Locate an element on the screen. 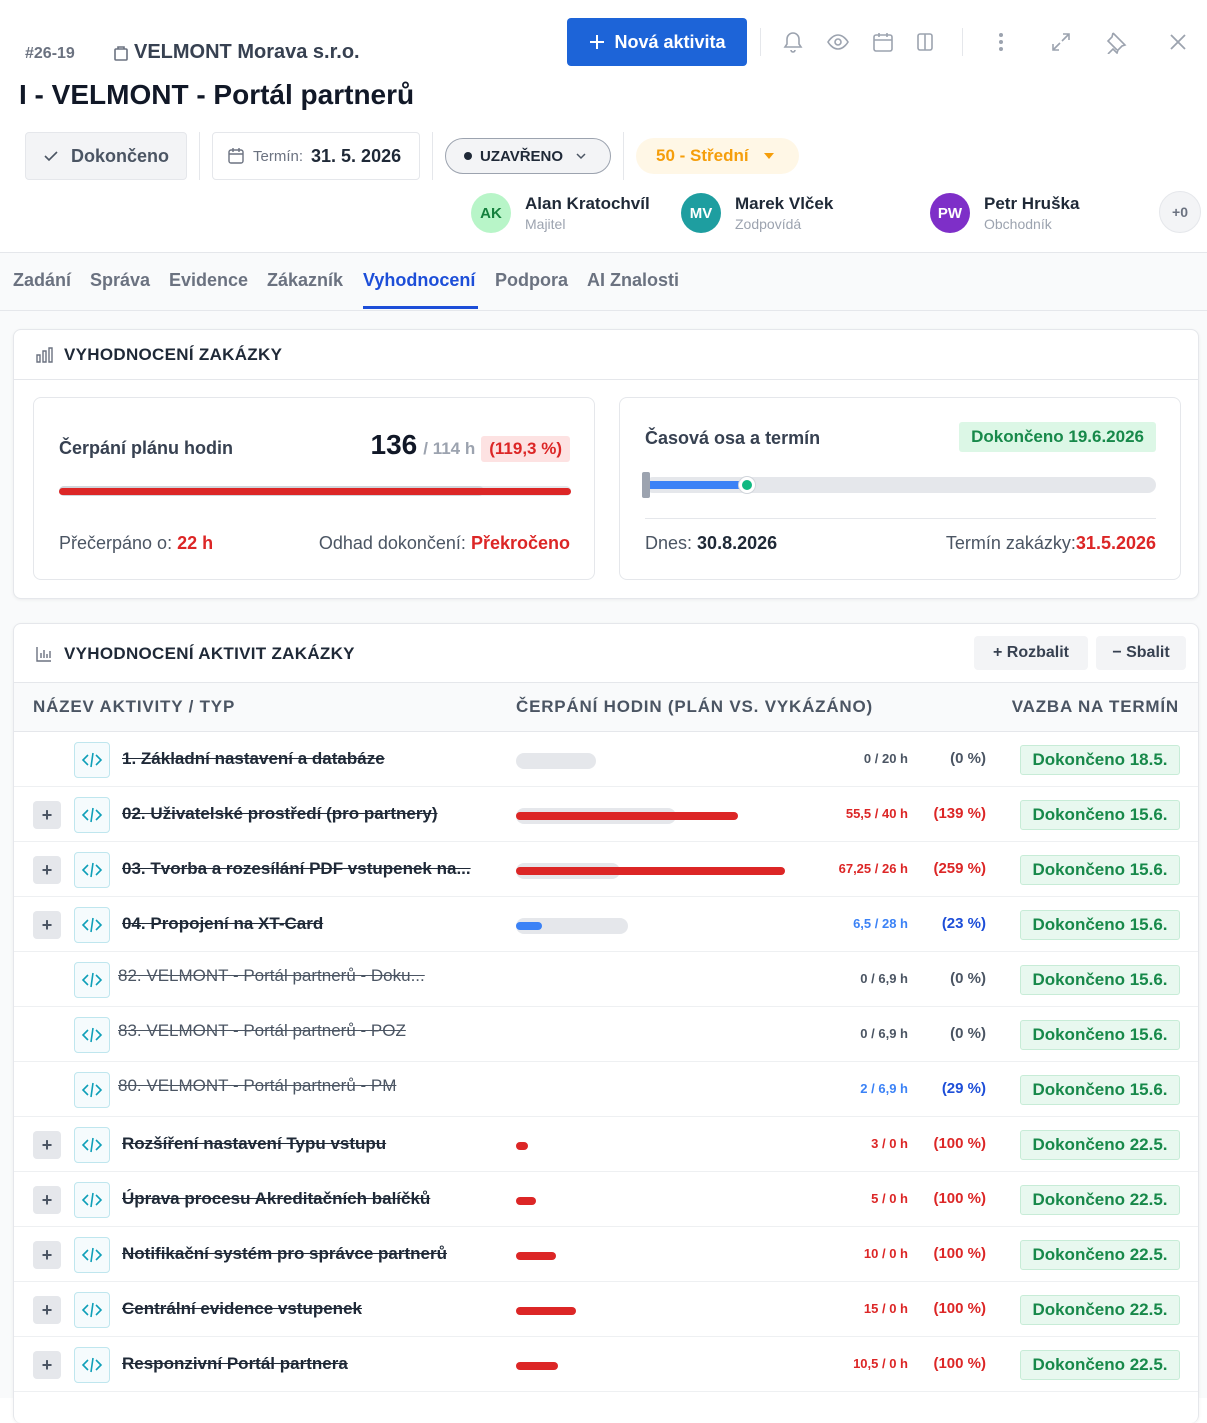  hours-value: 0 / 20 h is located at coordinates (885, 758).